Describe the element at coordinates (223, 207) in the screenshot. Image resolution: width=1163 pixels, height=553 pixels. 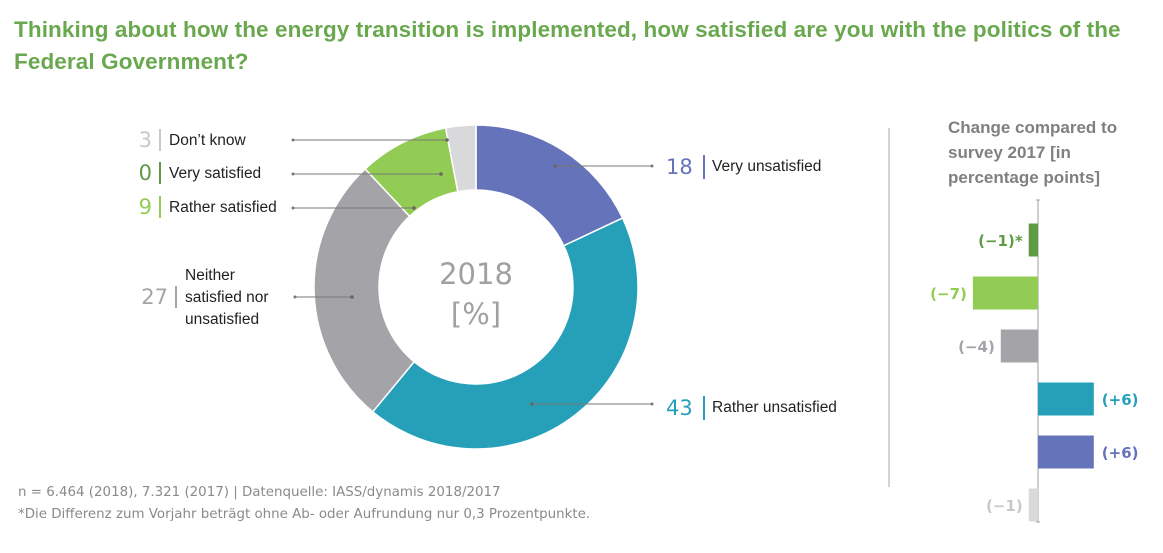
I see `donut-category-label: Rather satisfied` at that location.